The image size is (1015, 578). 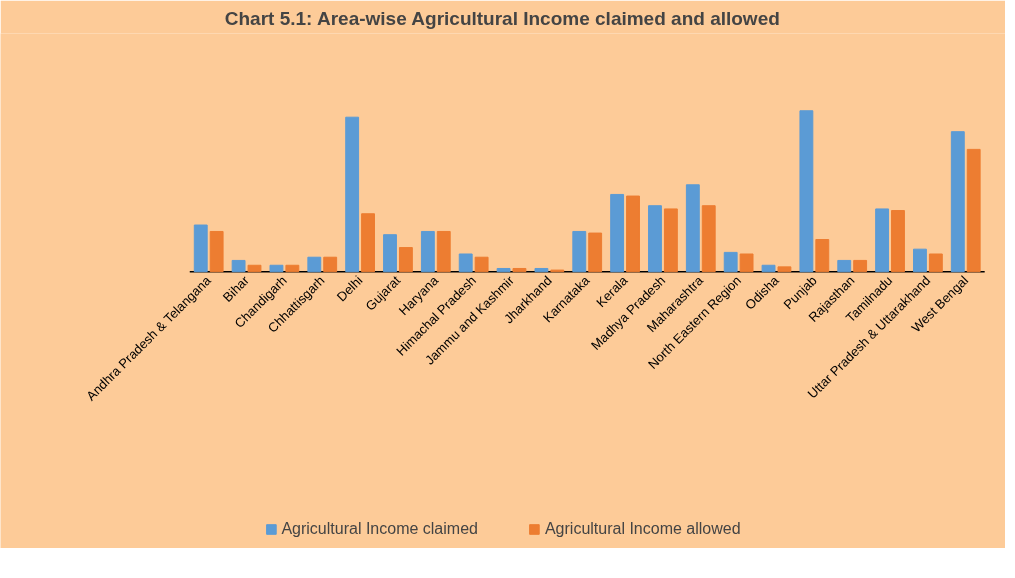 What do you see at coordinates (642, 529) in the screenshot?
I see `legend-label: Agricultural Income allowed` at bounding box center [642, 529].